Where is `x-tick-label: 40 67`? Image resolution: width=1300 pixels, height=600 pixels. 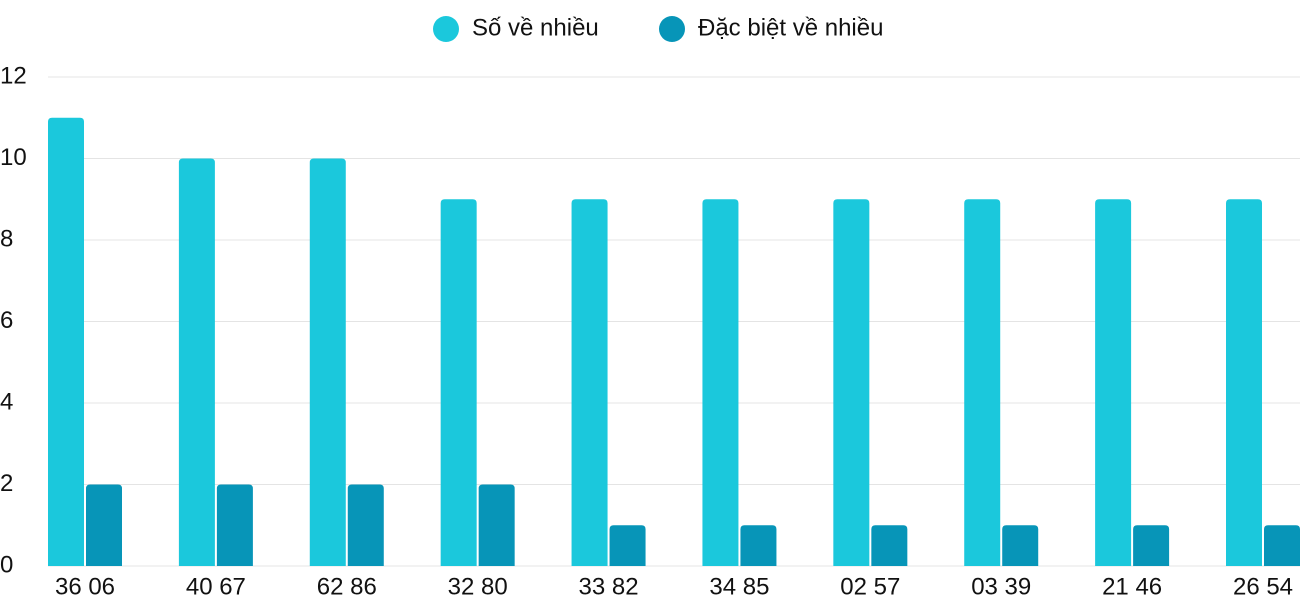 x-tick-label: 40 67 is located at coordinates (216, 586).